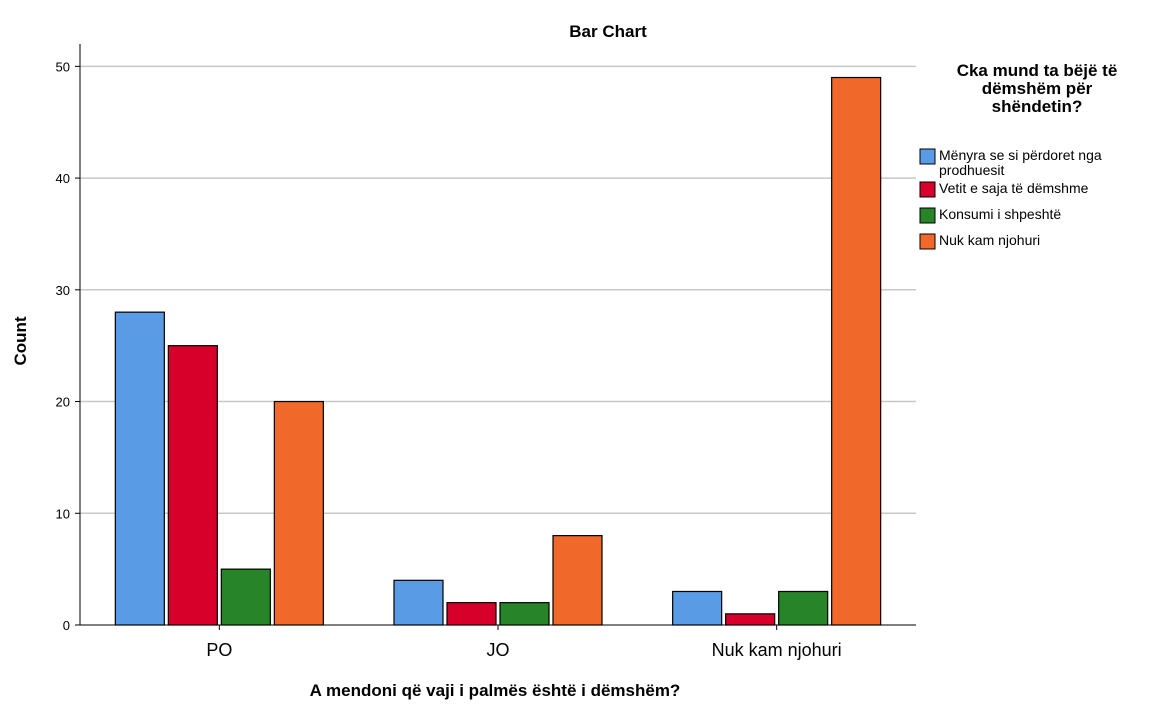 Image resolution: width=1164 pixels, height=707 pixels. I want to click on y-tick-label: 40, so click(63, 178).